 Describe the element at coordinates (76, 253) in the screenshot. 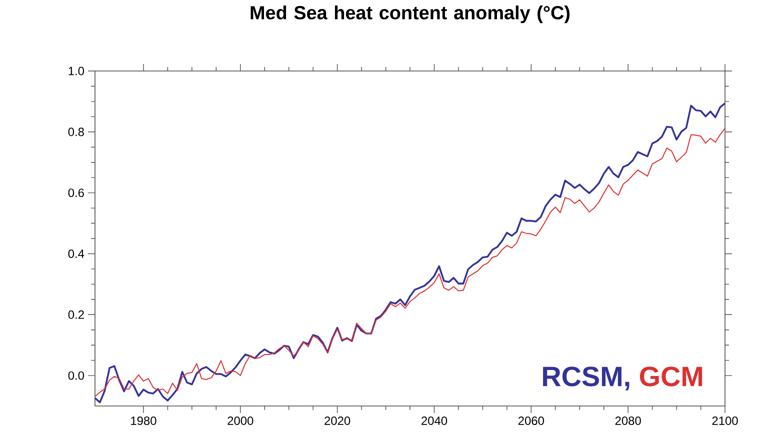

I see `y-tick-label: 0.4` at that location.